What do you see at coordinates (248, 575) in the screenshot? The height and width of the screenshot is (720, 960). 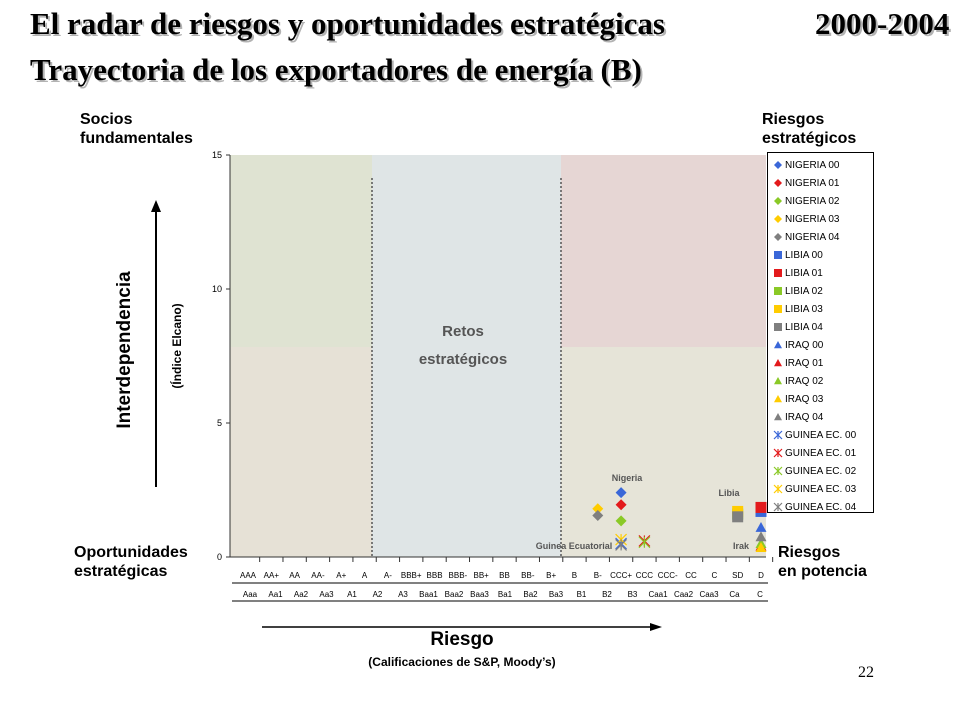 I see `sp-rating-label: AAA` at bounding box center [248, 575].